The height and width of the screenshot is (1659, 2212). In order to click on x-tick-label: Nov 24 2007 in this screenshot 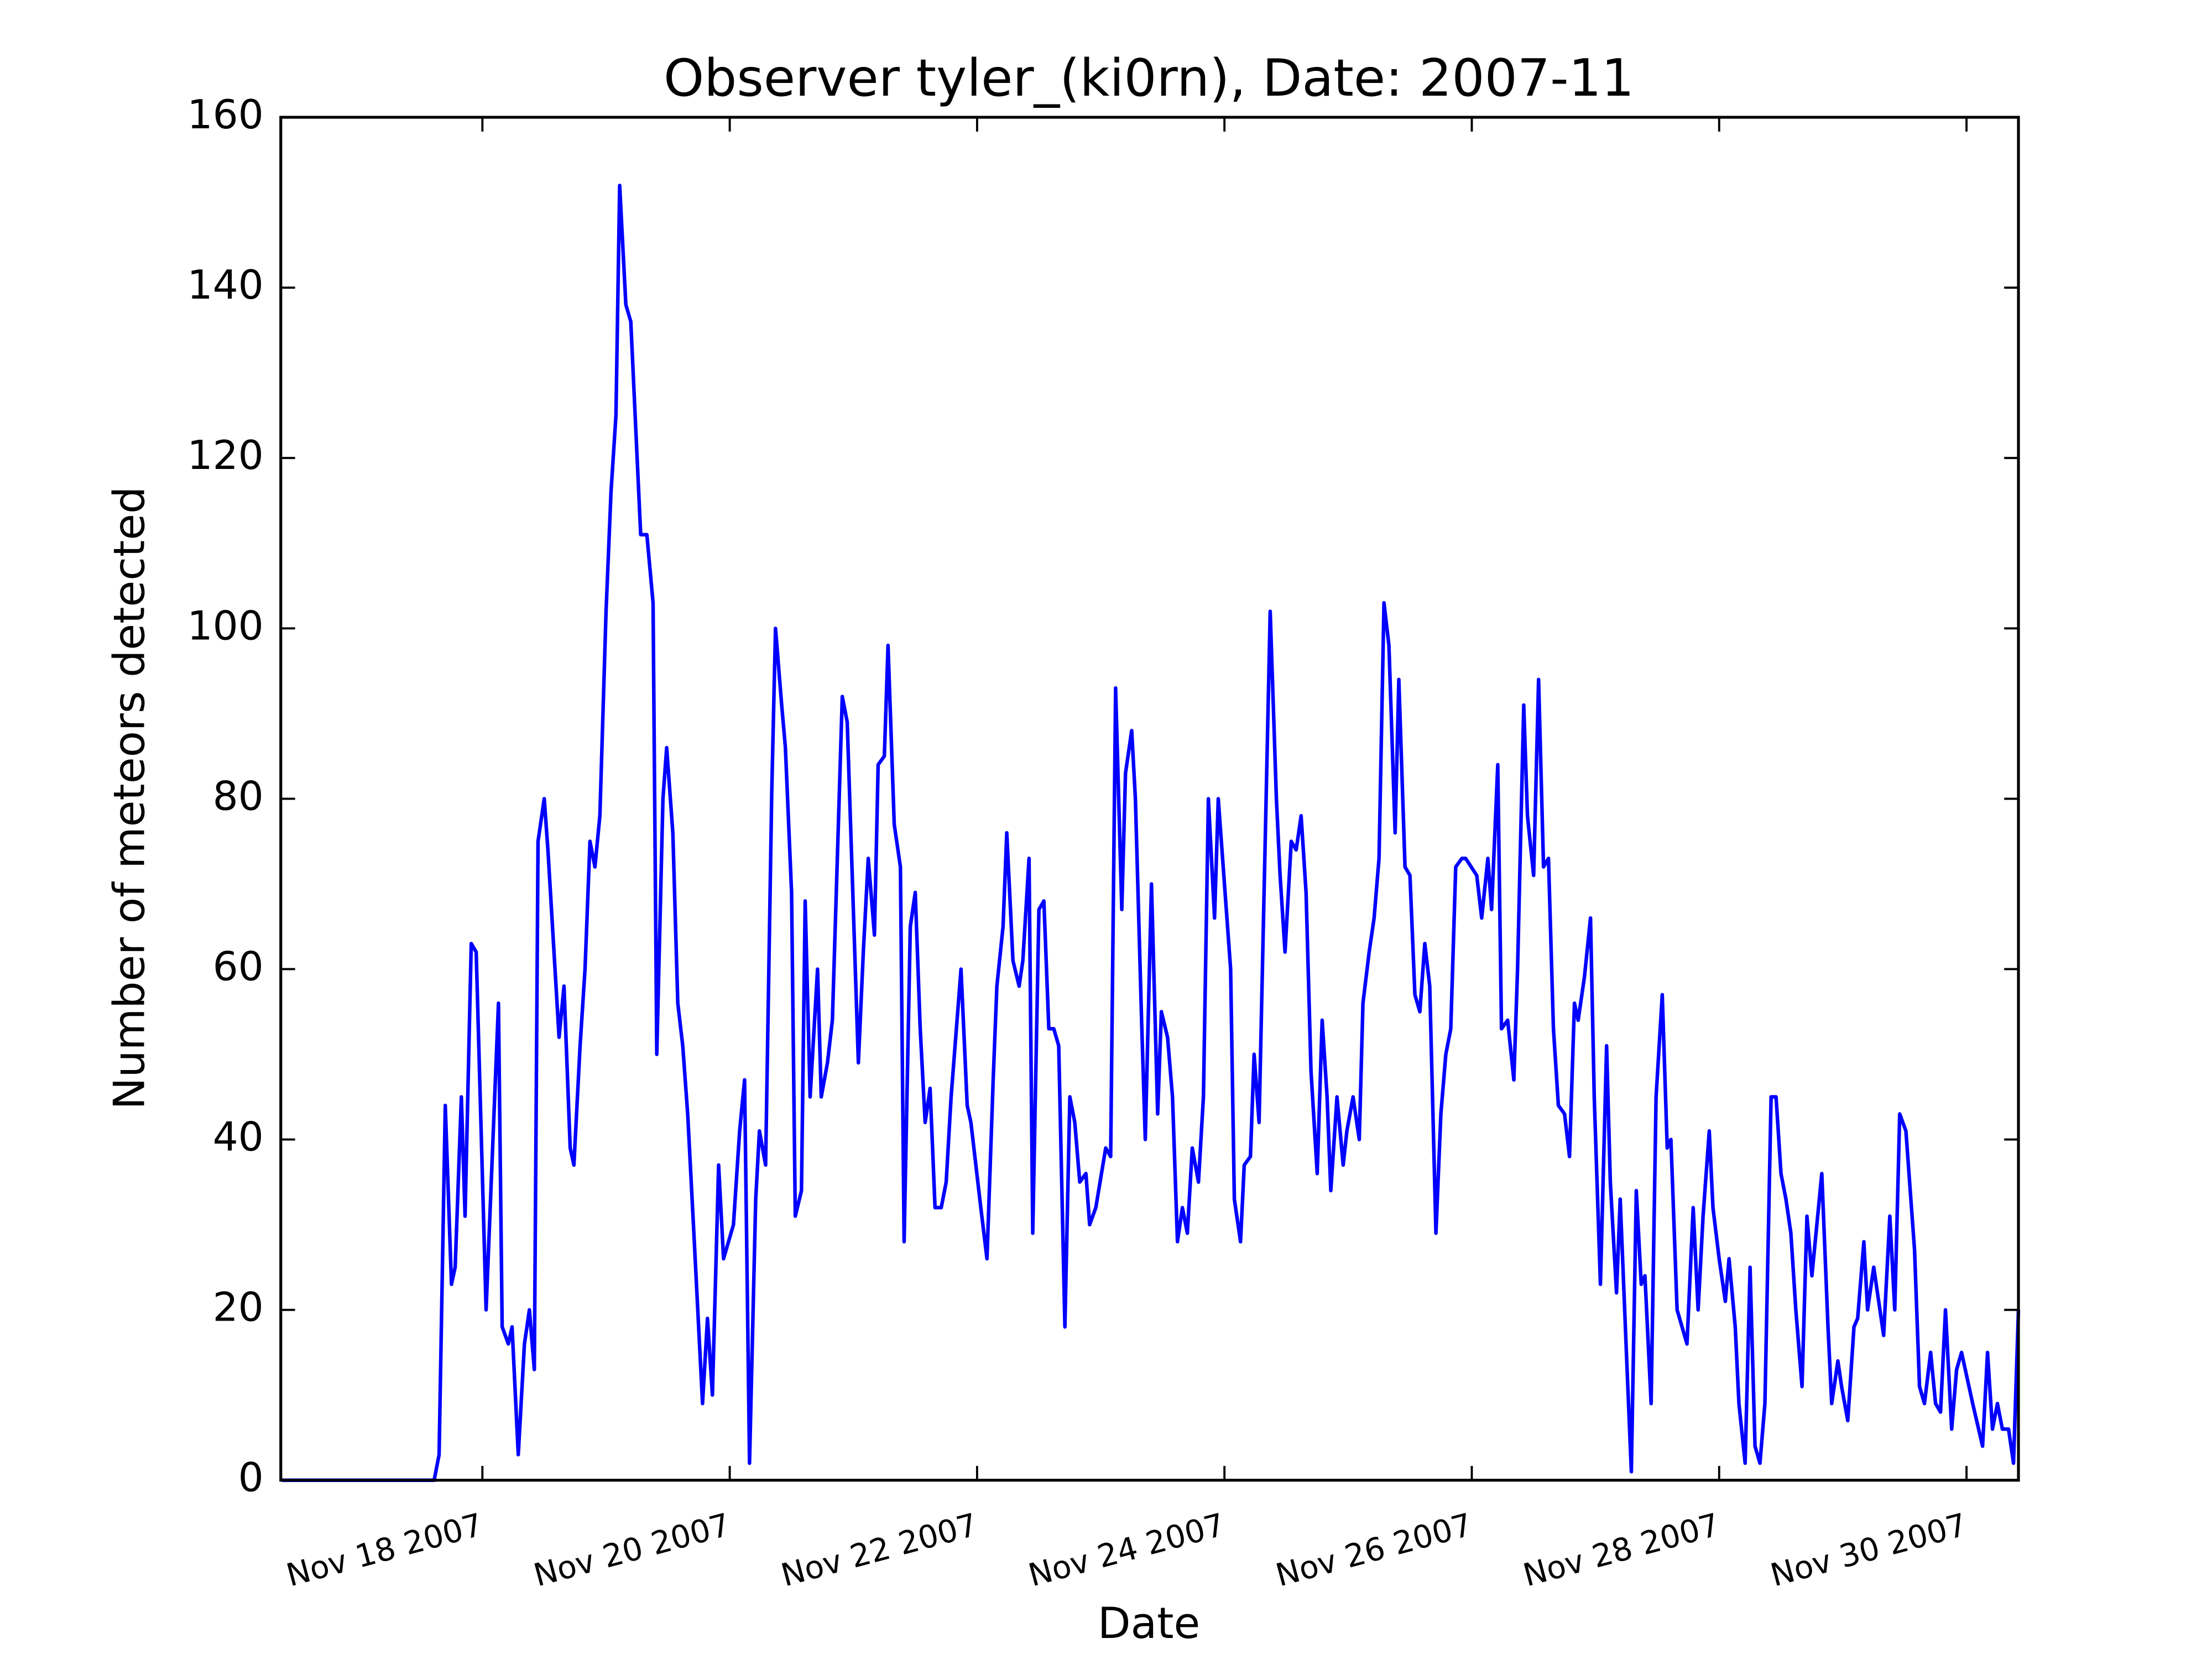, I will do `click(1127, 1550)`.